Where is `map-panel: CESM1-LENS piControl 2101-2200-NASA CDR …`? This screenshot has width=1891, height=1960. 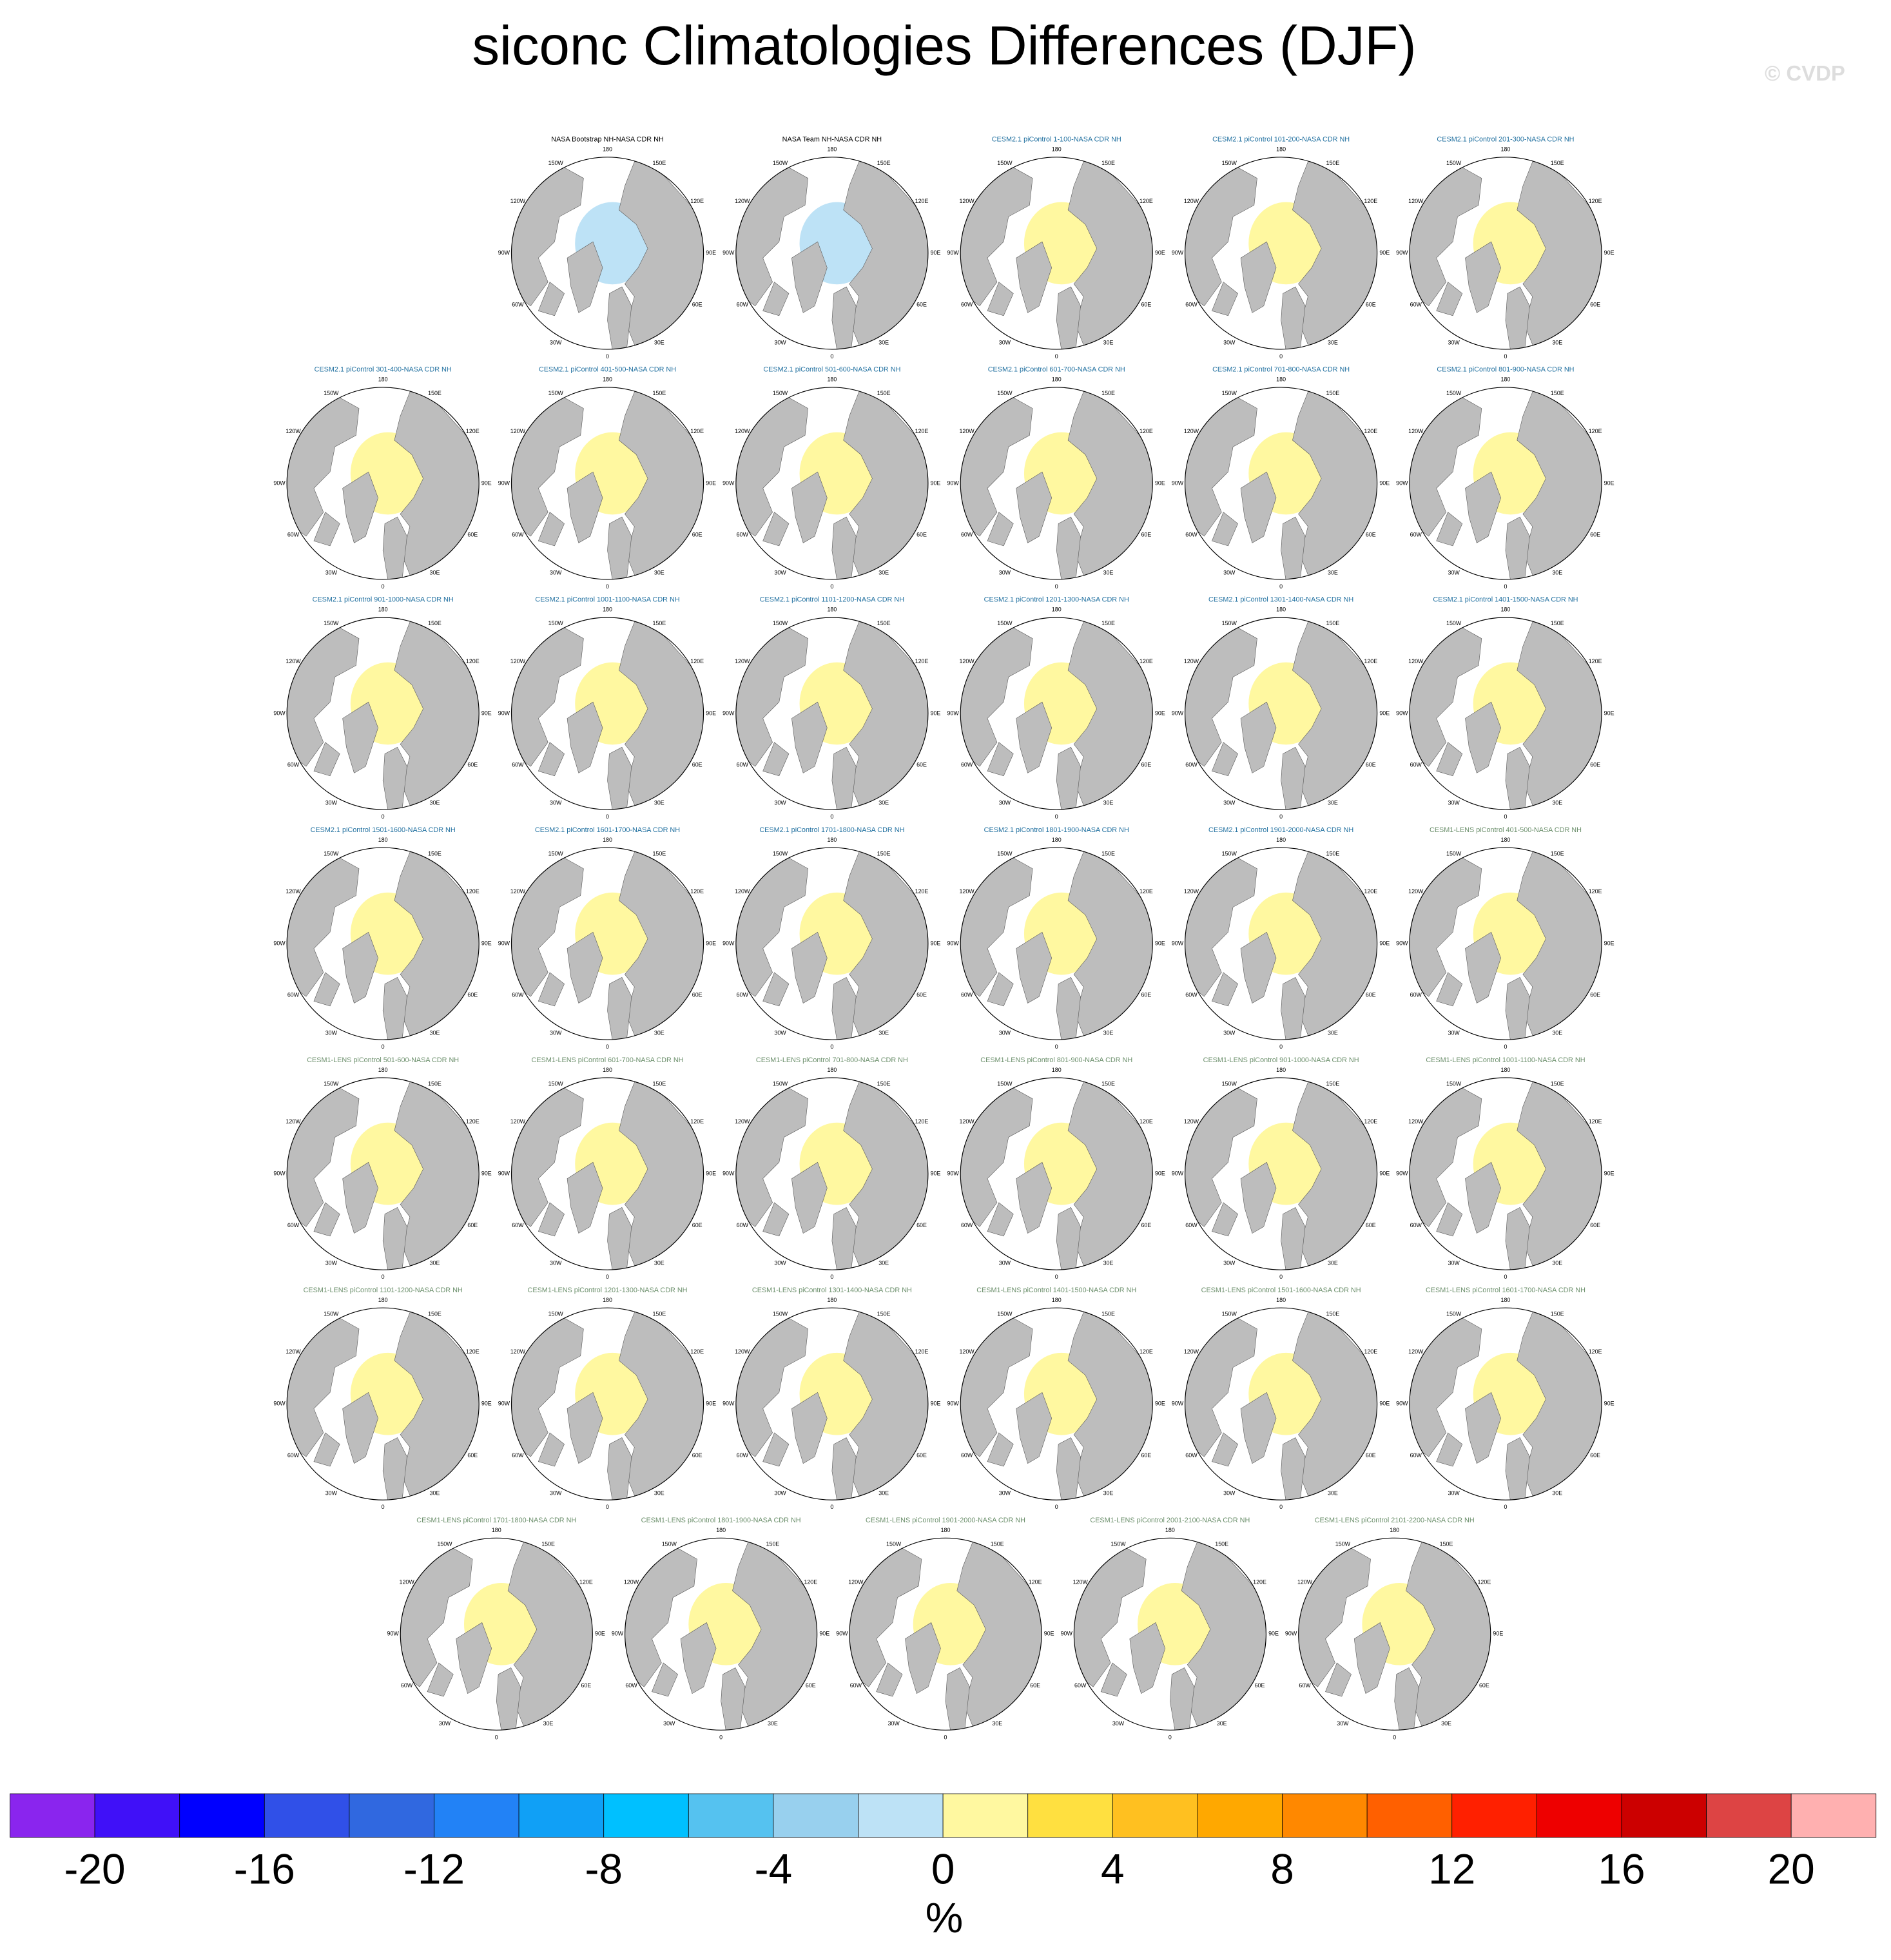 map-panel: CESM1-LENS piControl 2101-2200-NASA CDR … is located at coordinates (1394, 1628).